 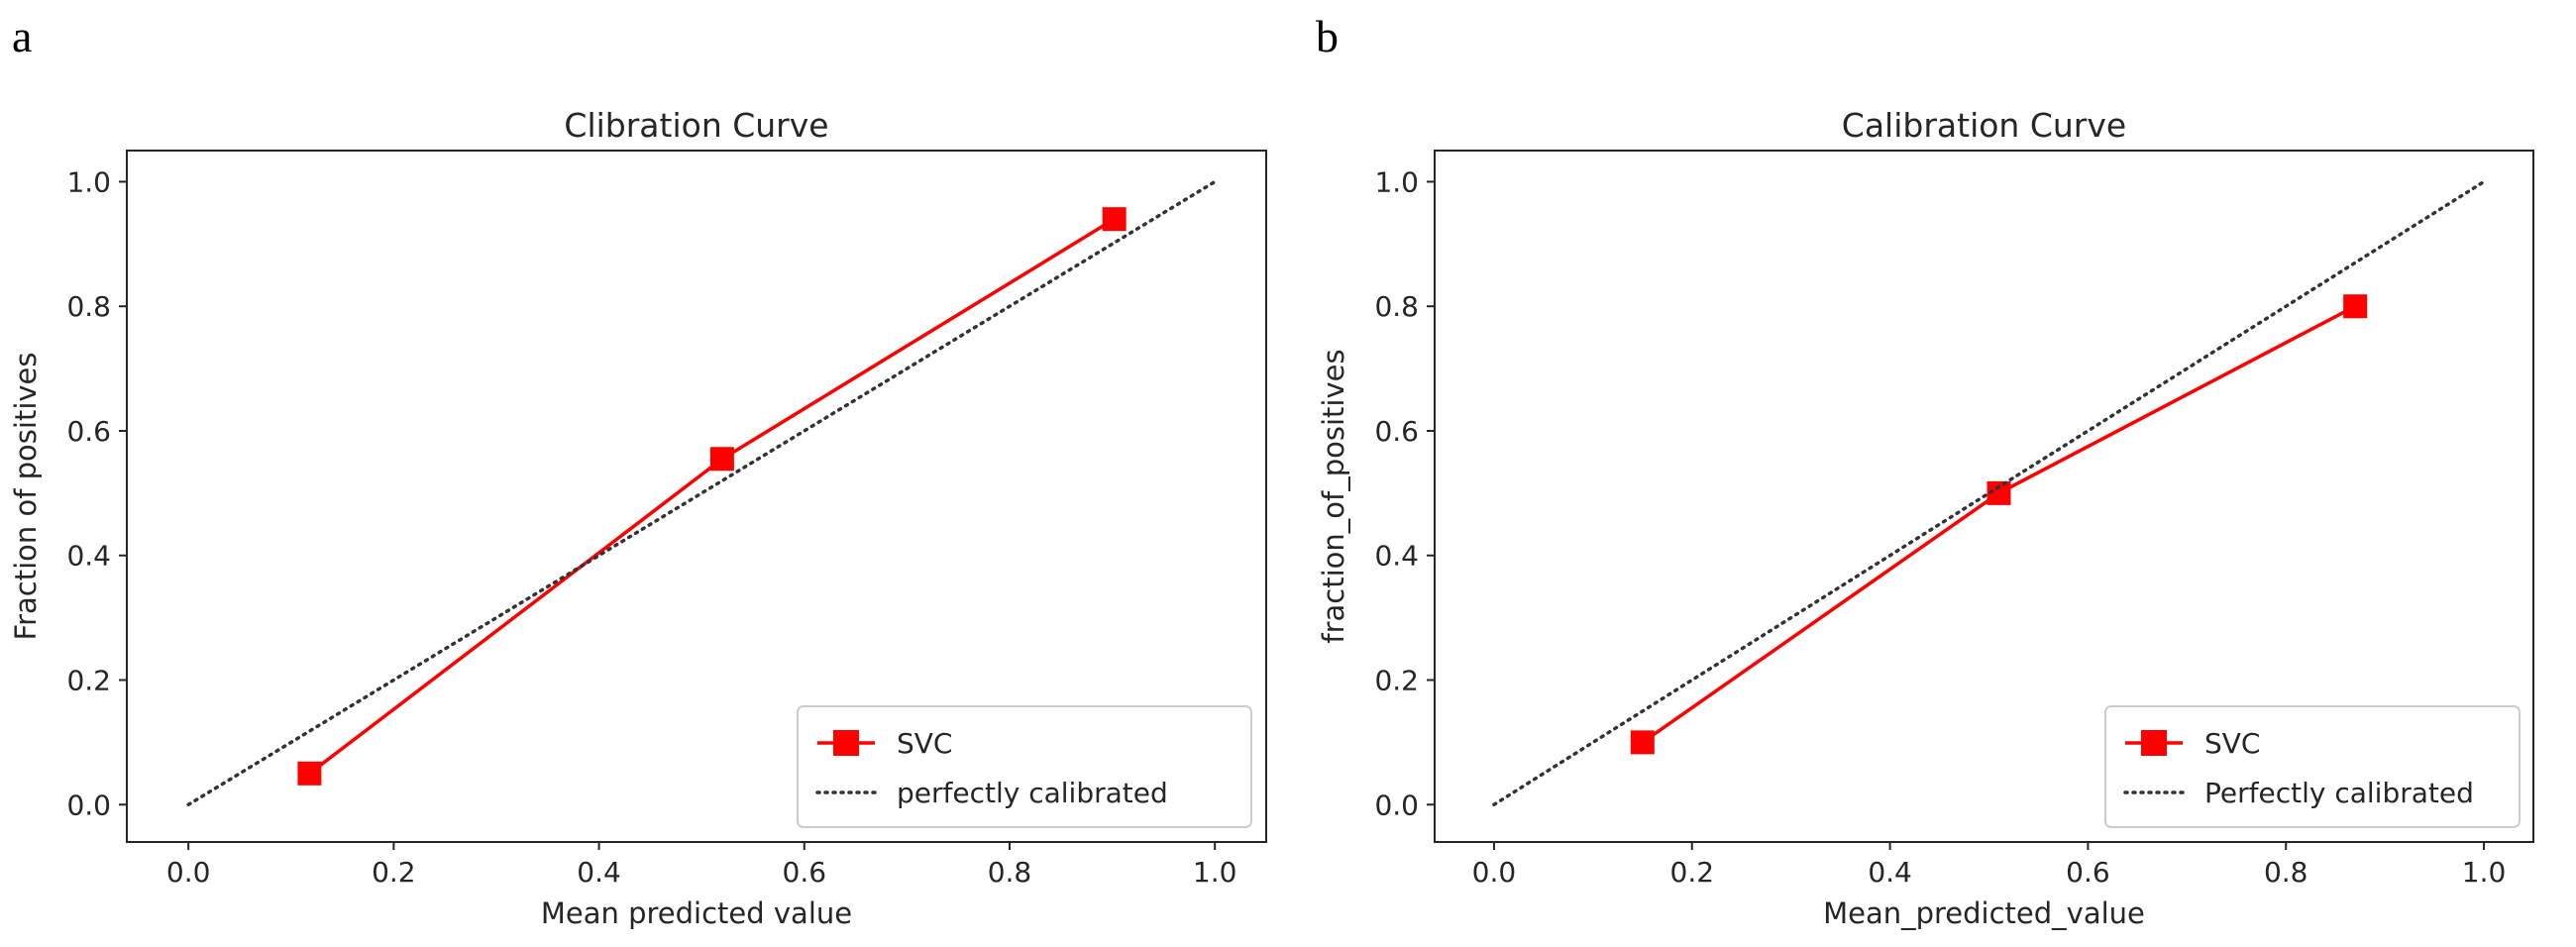 I want to click on panel-label: a, so click(x=22, y=36).